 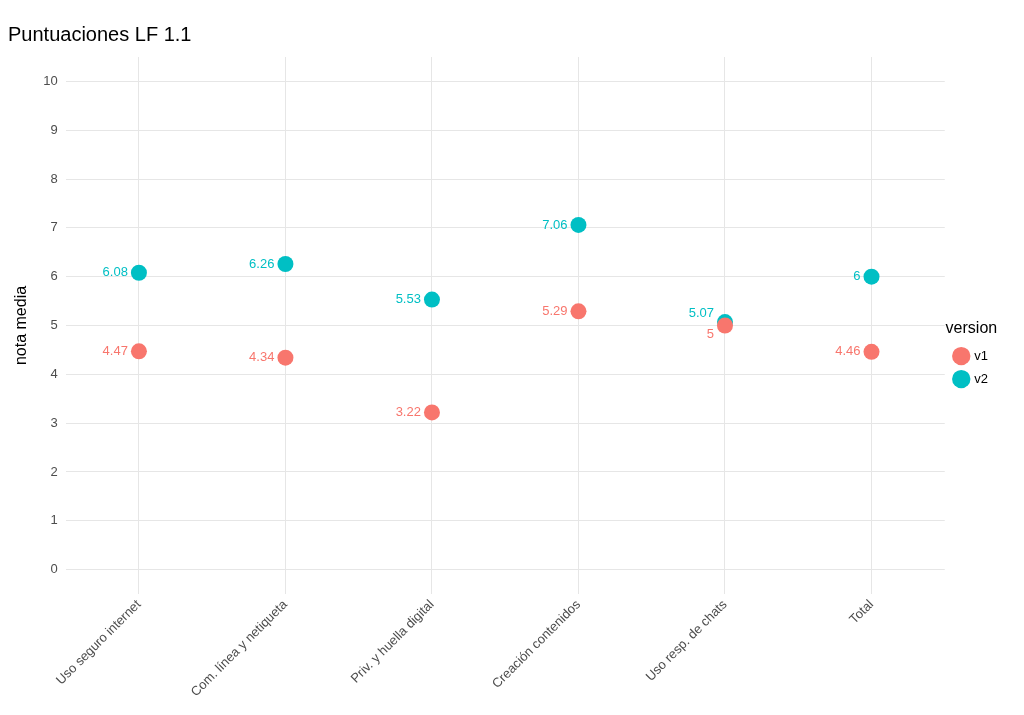 What do you see at coordinates (54, 422) in the screenshot?
I see `y-tick-label: 3` at bounding box center [54, 422].